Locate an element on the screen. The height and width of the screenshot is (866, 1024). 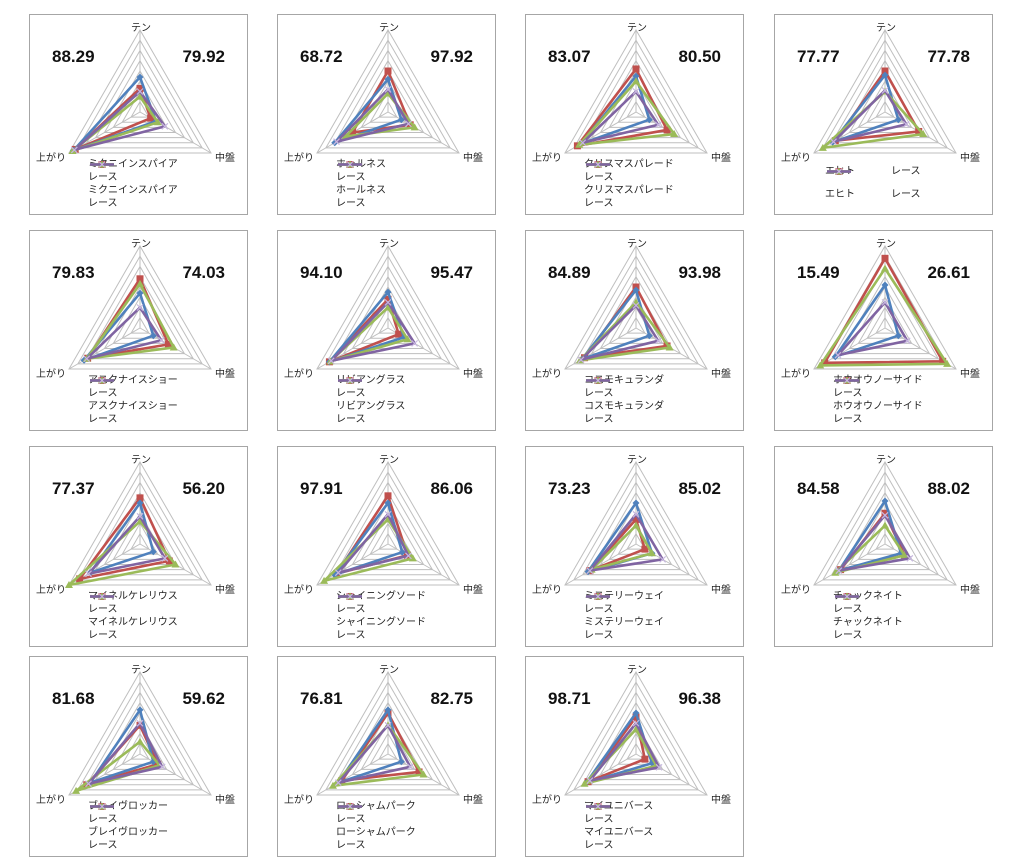
chart-legend: シャイニングソード レース シャイニングソード レース is located at coordinates (381, 616).